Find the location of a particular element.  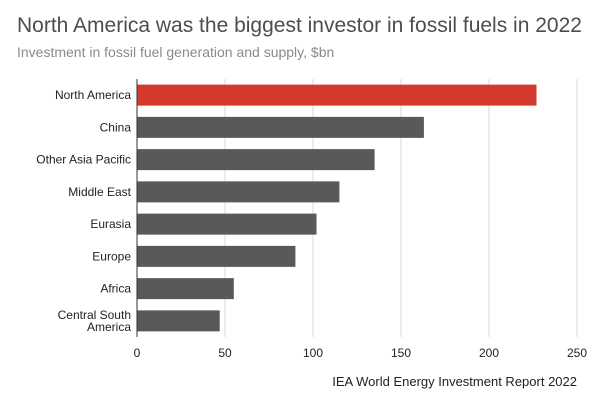

category-label: Europe is located at coordinates (111, 256).